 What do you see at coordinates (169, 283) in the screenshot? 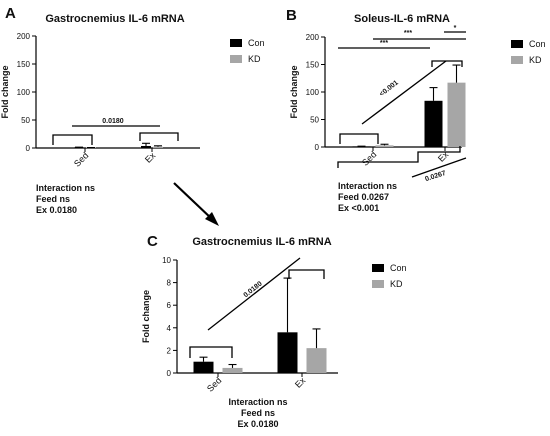
I see `y-tick-label: 8` at bounding box center [169, 283].